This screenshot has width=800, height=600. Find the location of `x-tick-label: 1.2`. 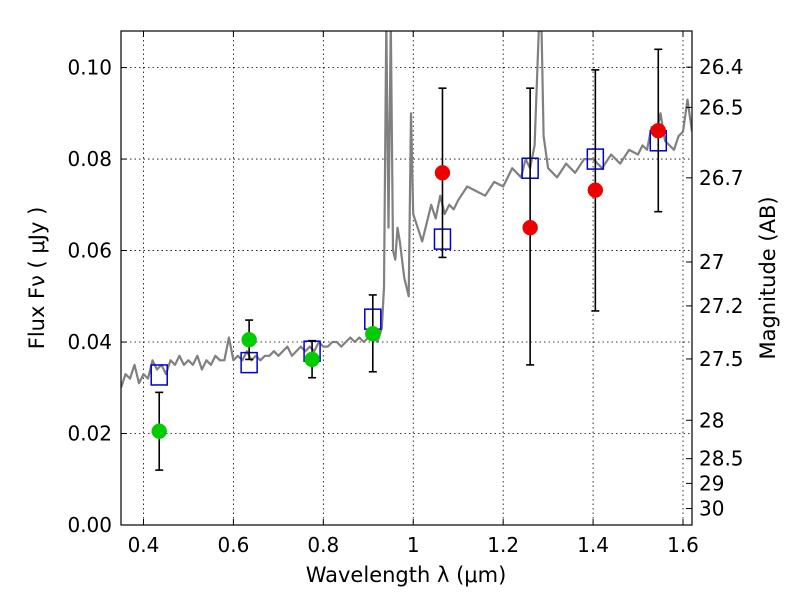

x-tick-label: 1.2 is located at coordinates (503, 545).